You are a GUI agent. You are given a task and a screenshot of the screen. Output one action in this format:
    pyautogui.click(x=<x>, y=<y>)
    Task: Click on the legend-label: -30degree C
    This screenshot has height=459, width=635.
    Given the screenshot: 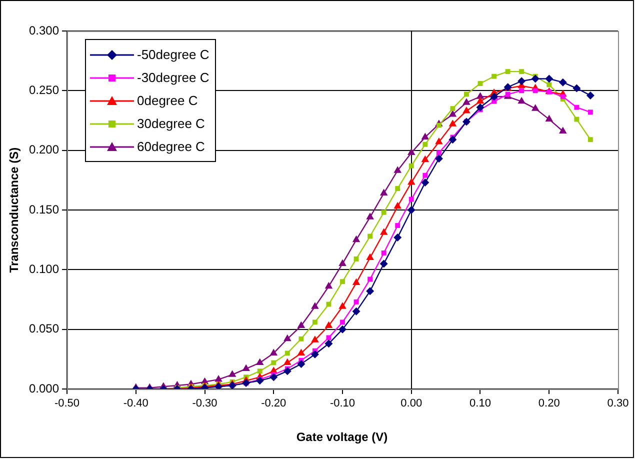 What is the action you would take?
    pyautogui.click(x=173, y=77)
    